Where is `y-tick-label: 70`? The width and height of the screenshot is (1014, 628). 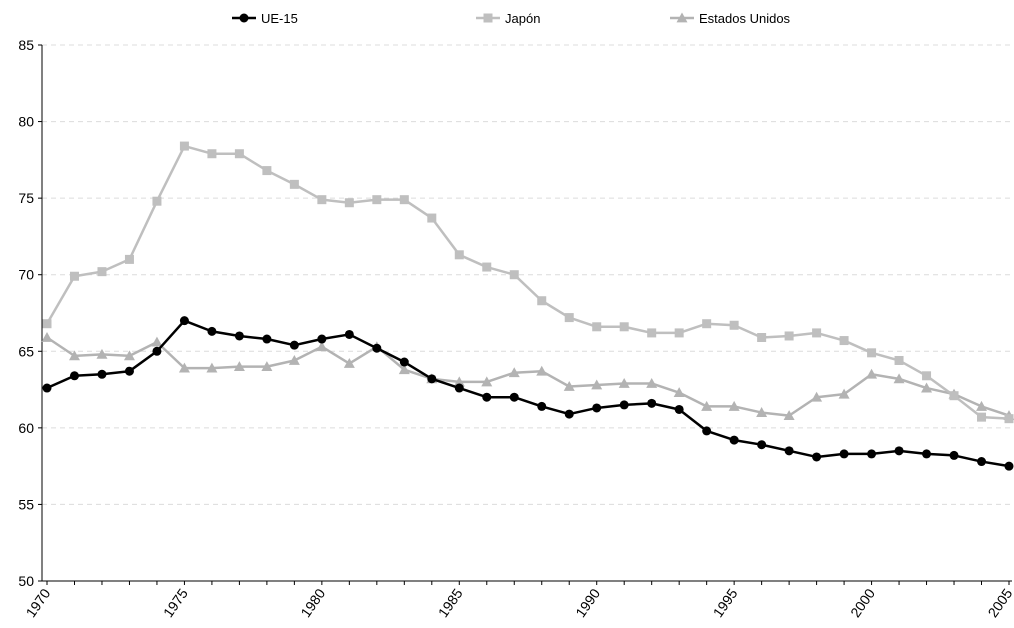 y-tick-label: 70 is located at coordinates (26, 275).